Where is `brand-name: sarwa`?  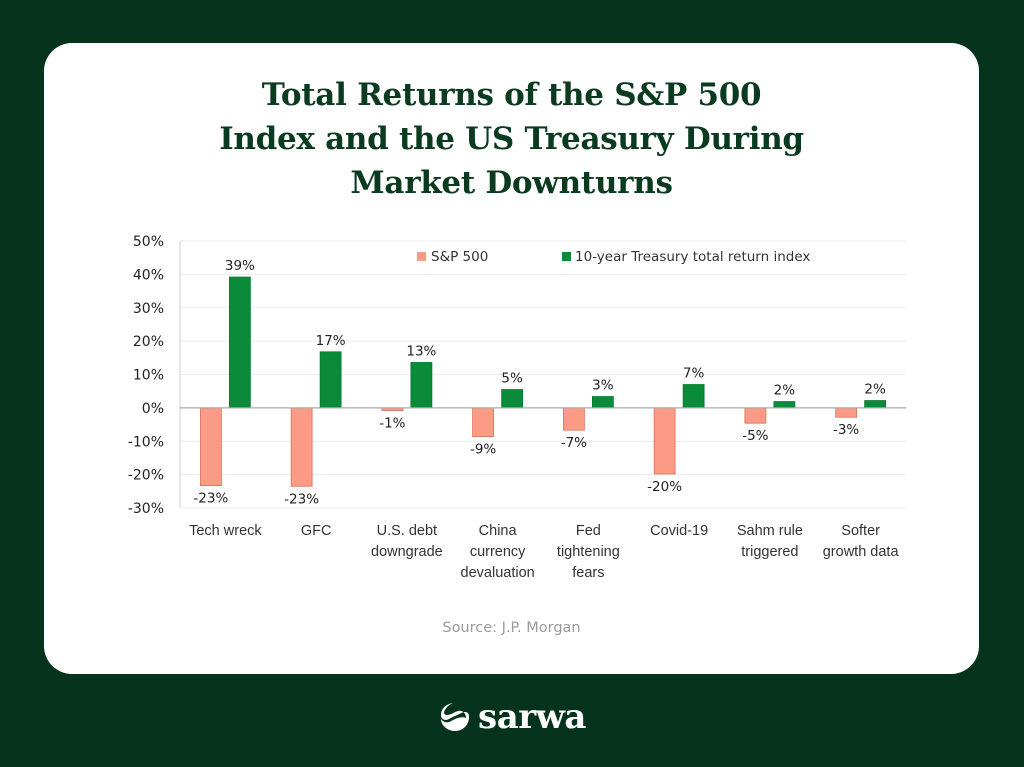
brand-name: sarwa is located at coordinates (532, 717).